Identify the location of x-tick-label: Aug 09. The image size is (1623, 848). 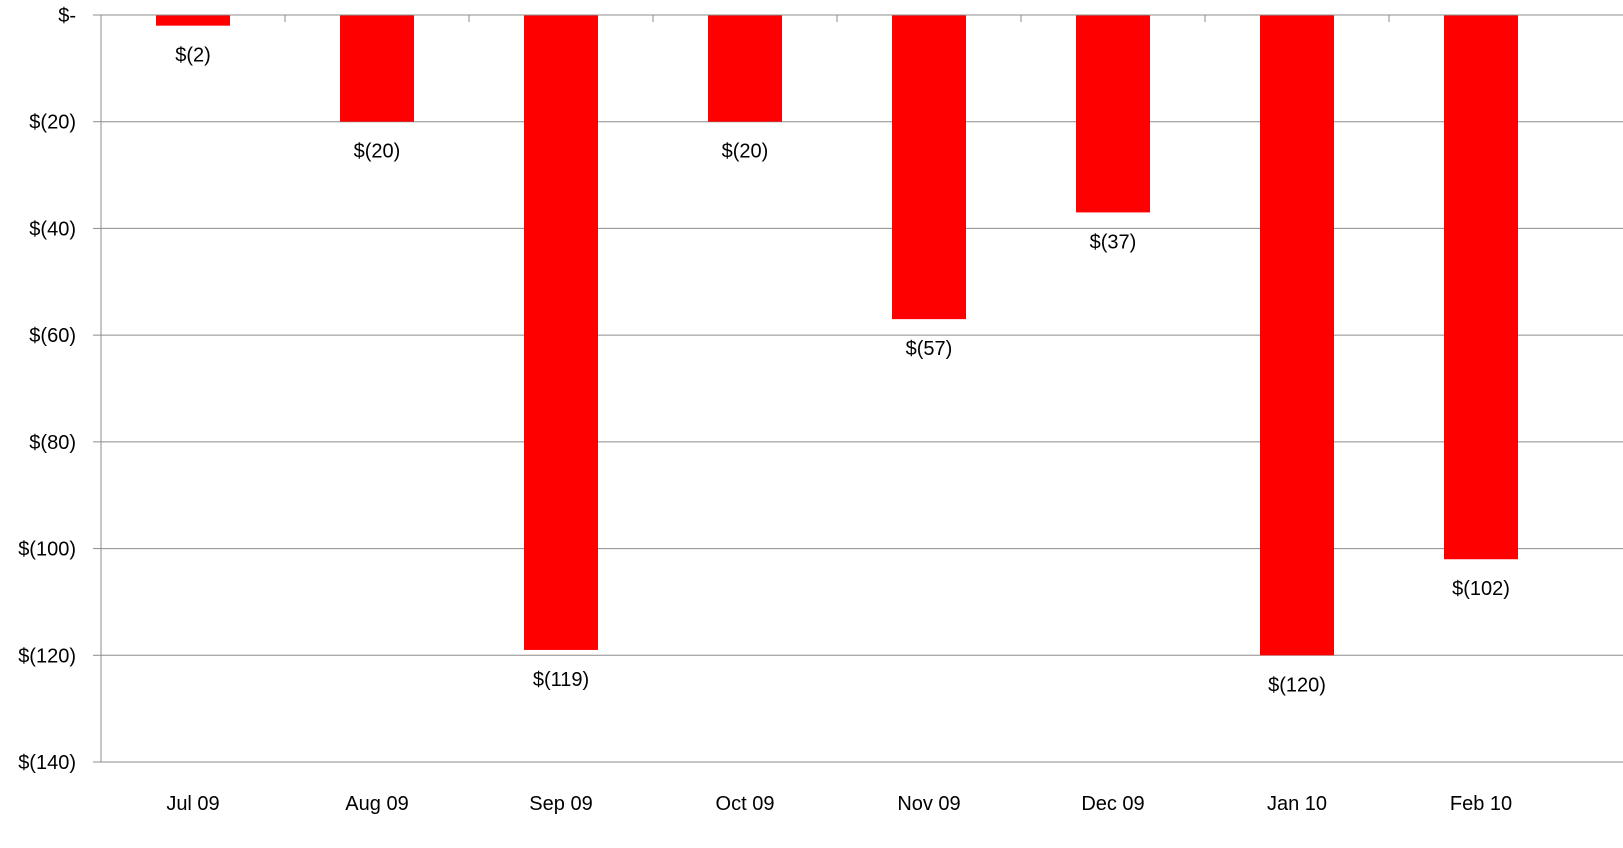
(376, 804).